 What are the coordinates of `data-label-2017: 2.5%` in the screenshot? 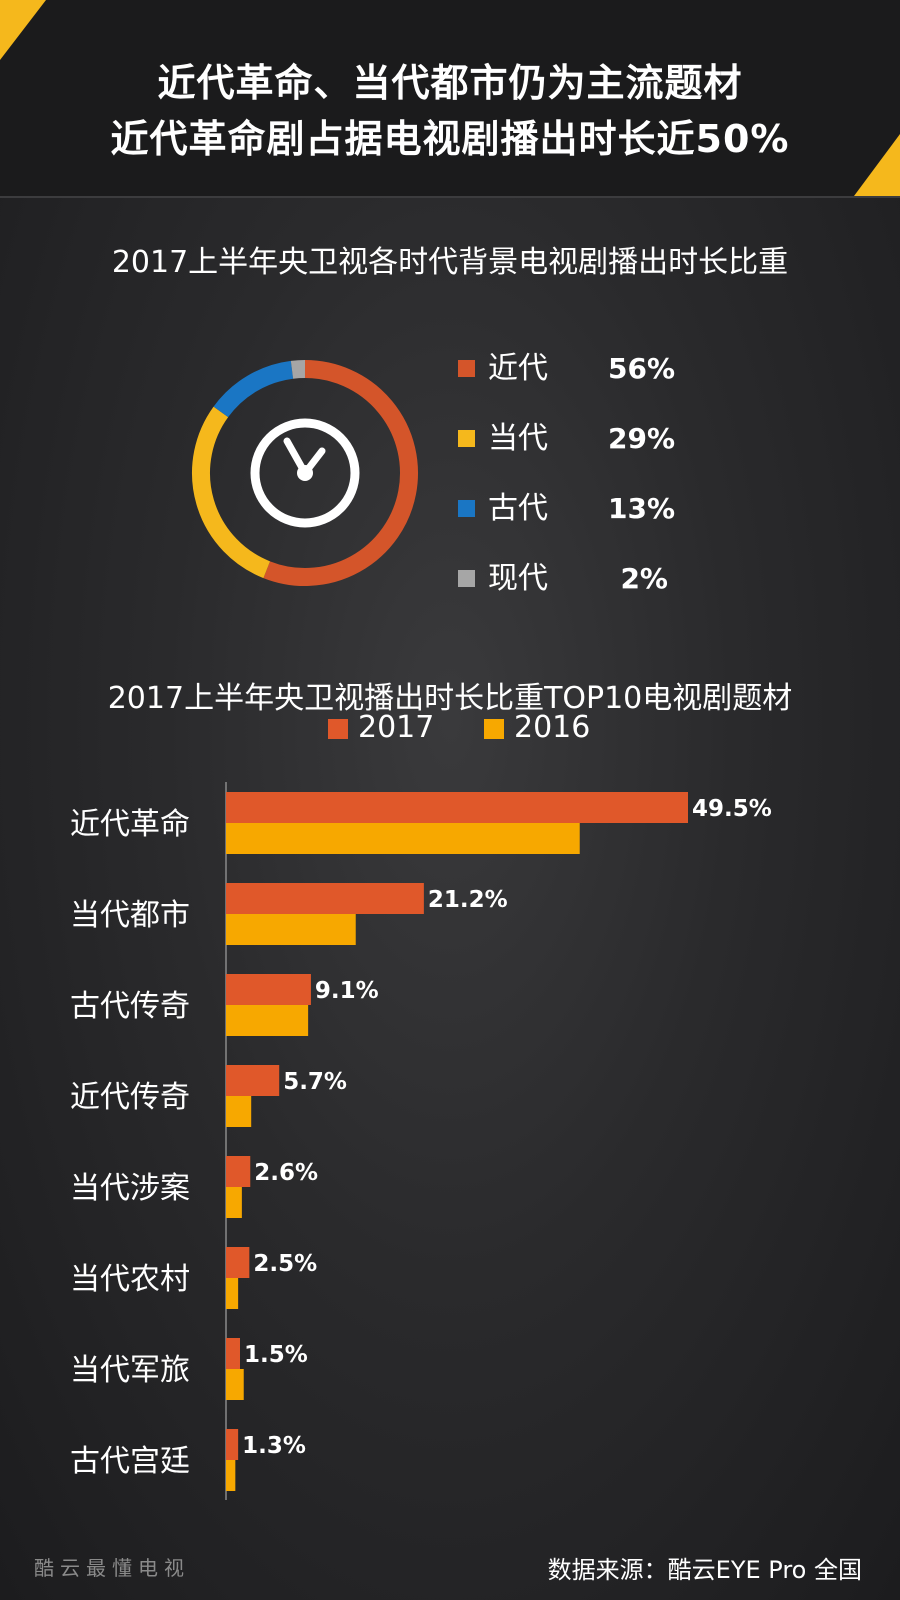 It's located at (285, 1264).